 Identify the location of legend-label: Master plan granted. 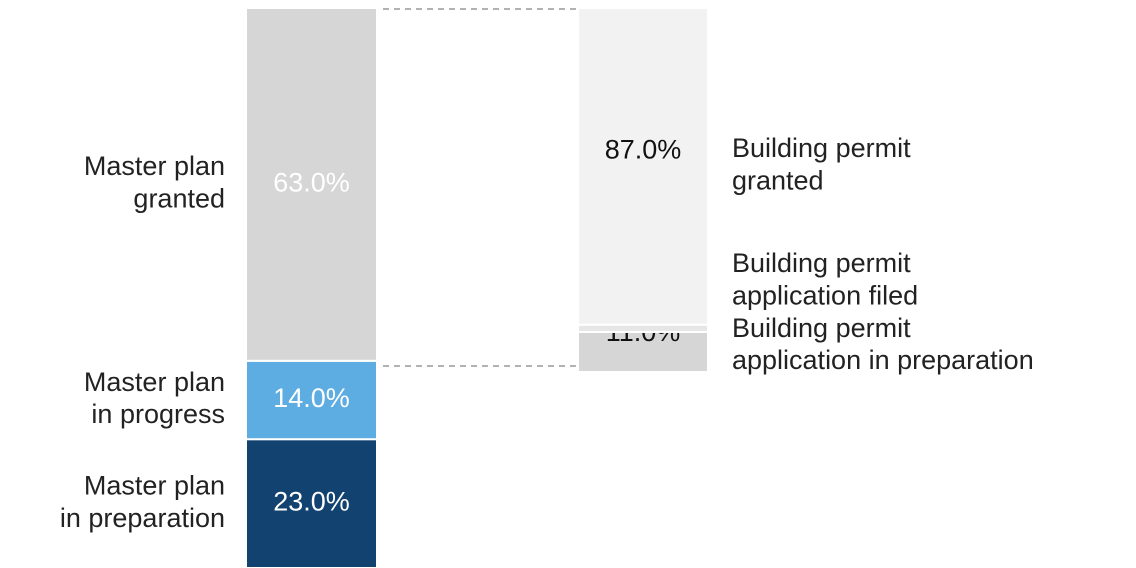
(154, 182).